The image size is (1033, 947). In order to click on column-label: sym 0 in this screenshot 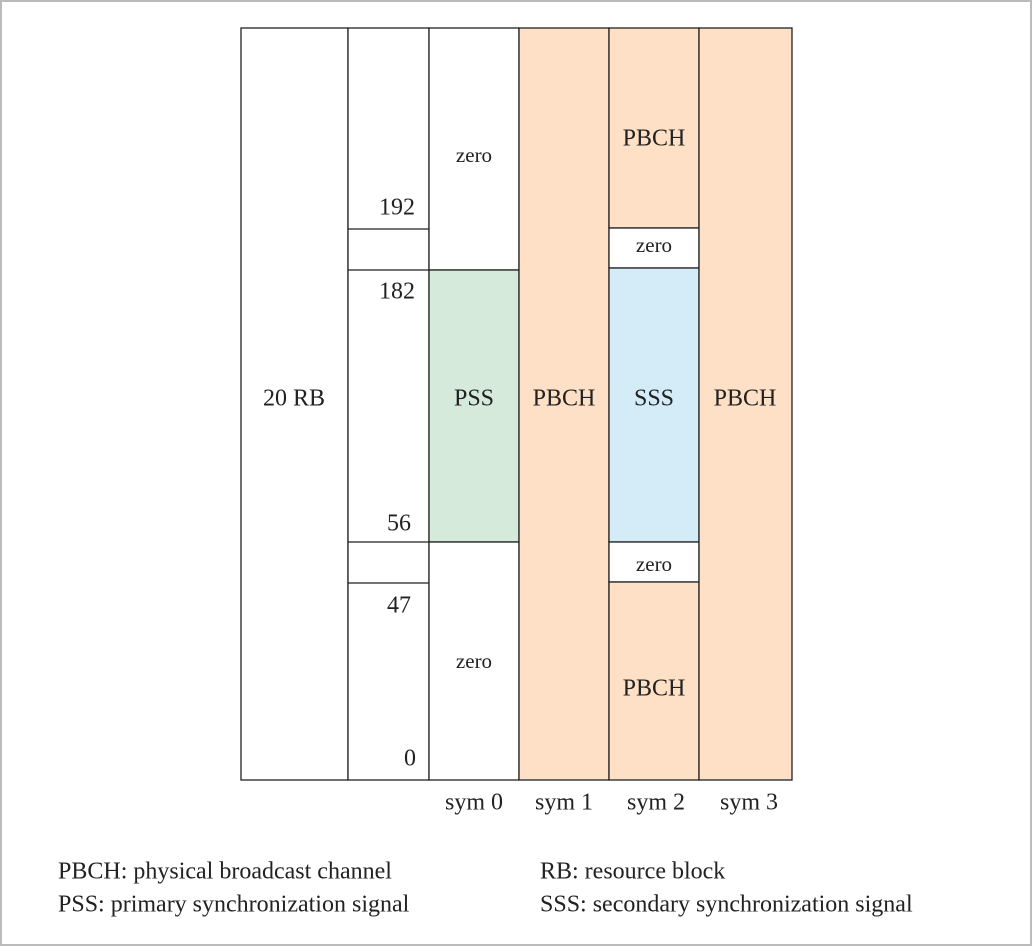, I will do `click(474, 803)`.